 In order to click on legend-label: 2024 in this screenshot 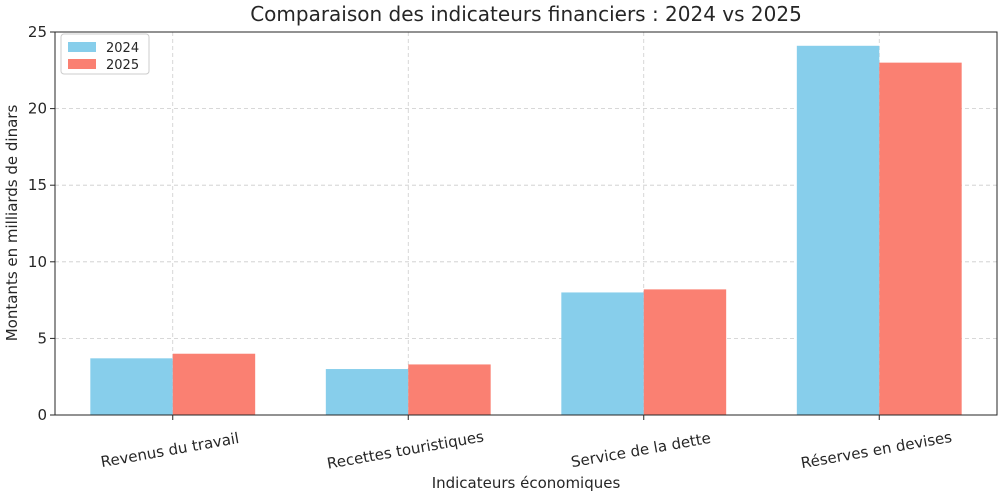, I will do `click(122, 48)`.